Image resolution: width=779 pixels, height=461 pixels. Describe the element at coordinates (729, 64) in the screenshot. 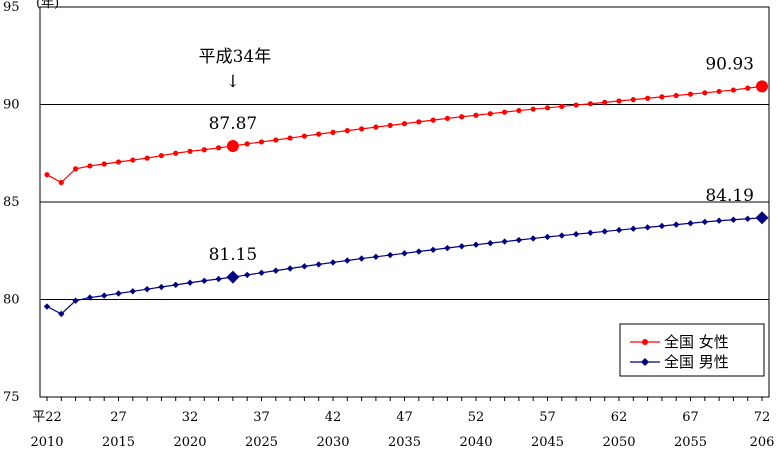

I see `data-label: 90.93` at that location.